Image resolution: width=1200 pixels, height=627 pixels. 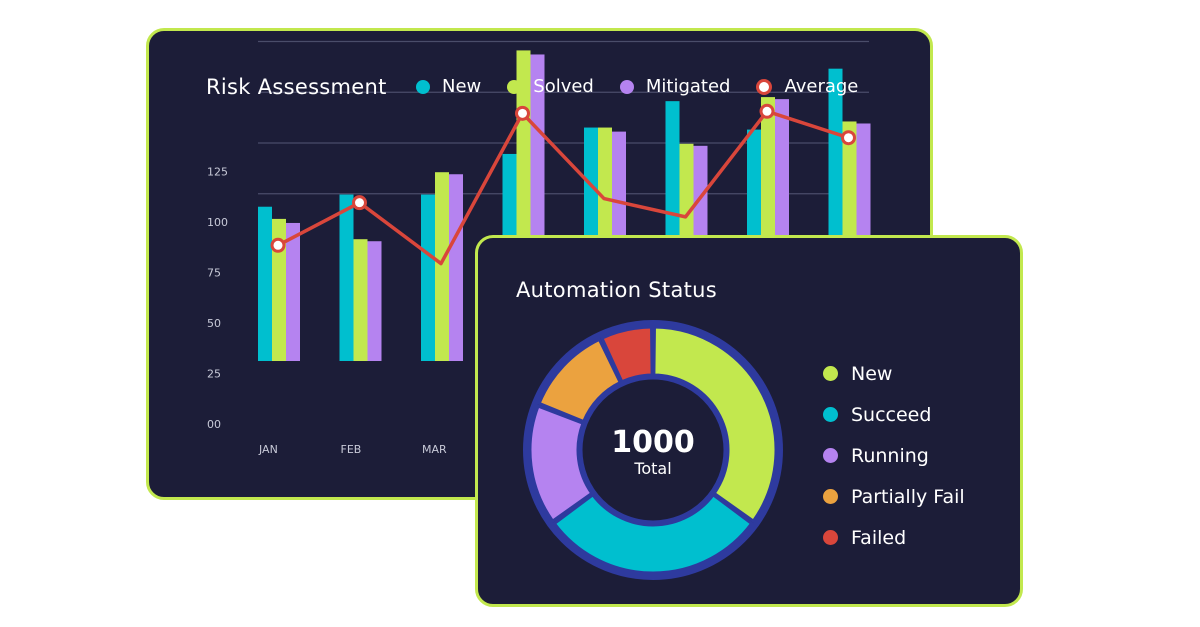 What do you see at coordinates (214, 323) in the screenshot?
I see `y-tick-label: 50` at bounding box center [214, 323].